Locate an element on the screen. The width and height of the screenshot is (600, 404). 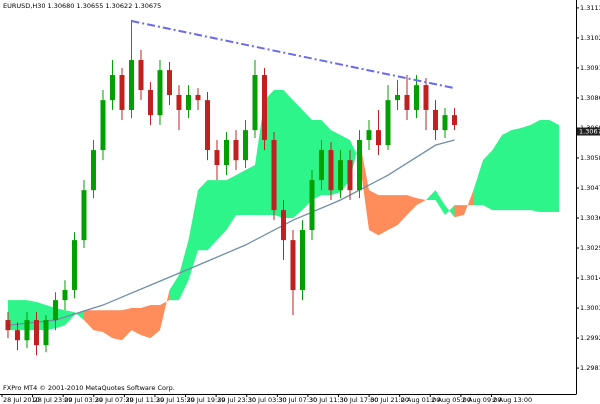
x-tick-label: 2 Aug 01:00 is located at coordinates (421, 400).